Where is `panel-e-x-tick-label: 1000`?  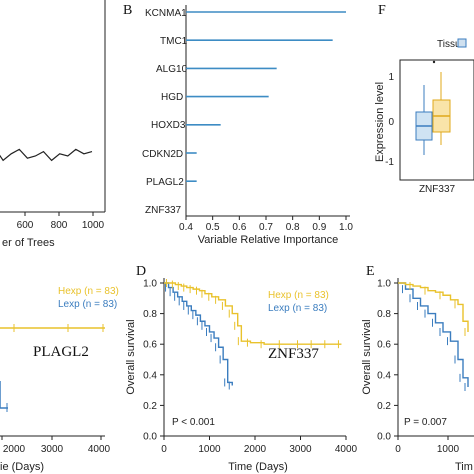
panel-e-x-tick-label: 1000 is located at coordinates (448, 449).